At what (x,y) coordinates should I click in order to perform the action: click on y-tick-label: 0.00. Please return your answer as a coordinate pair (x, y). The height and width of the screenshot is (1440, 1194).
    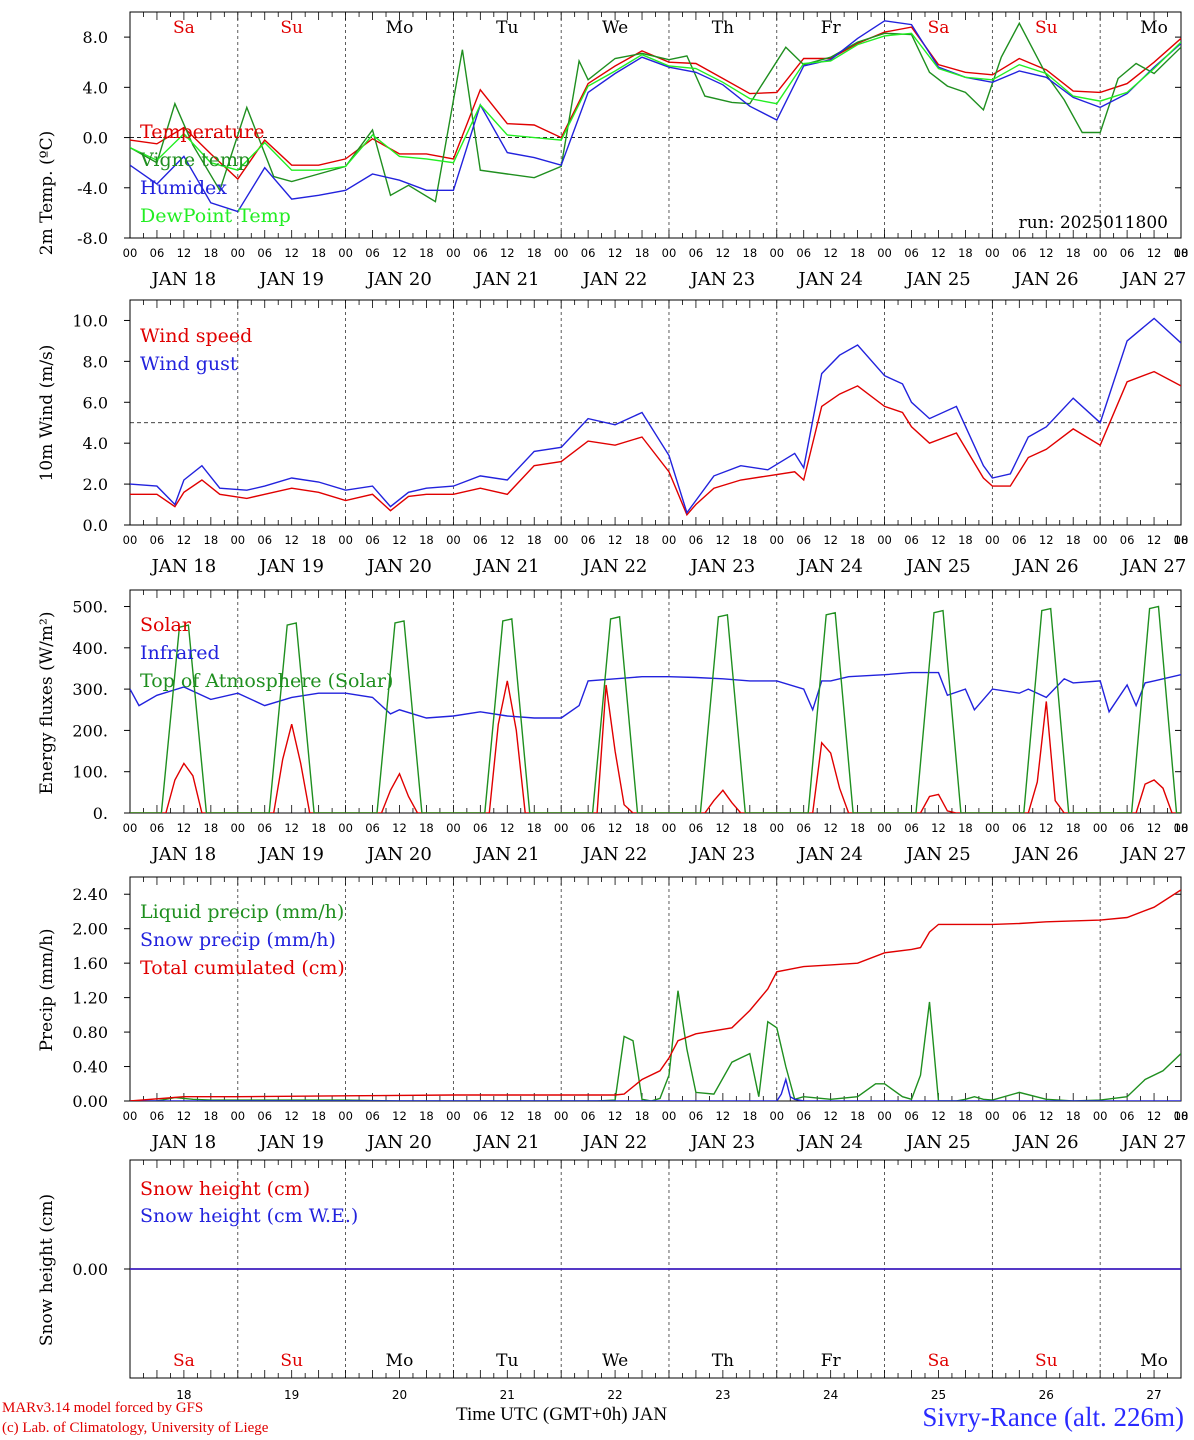
    Looking at the image, I should click on (90, 1269).